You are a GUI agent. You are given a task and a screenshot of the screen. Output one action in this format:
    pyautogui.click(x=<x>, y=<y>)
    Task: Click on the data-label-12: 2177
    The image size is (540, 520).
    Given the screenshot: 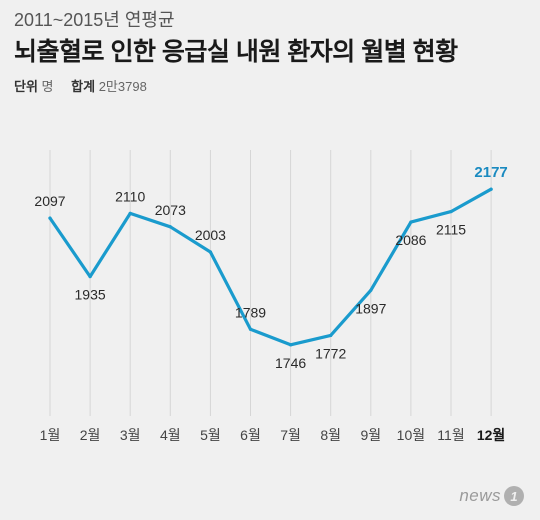 What is the action you would take?
    pyautogui.click(x=490, y=172)
    